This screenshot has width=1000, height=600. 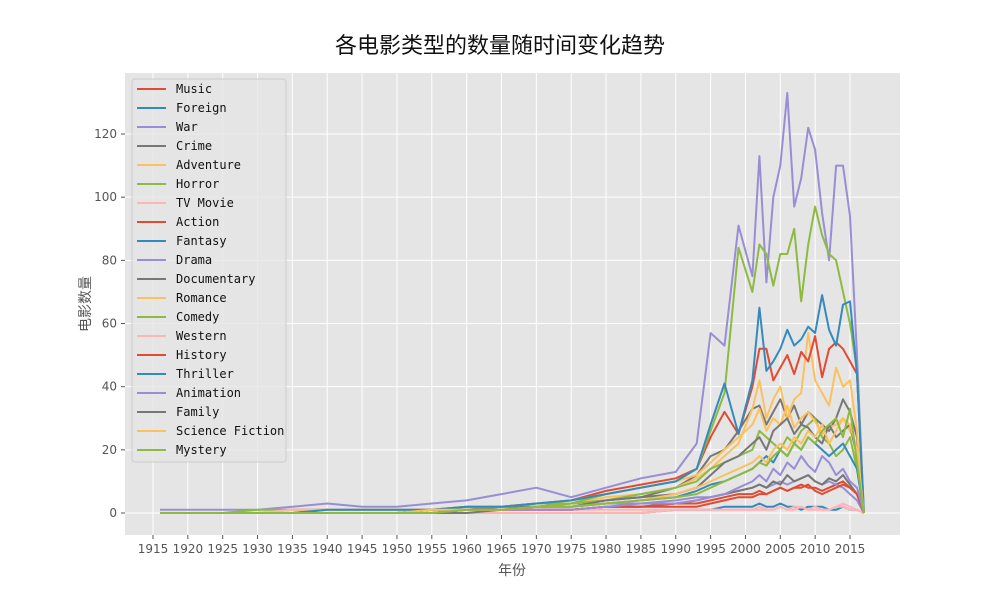 I want to click on x-tick-label: 1960, so click(x=466, y=549).